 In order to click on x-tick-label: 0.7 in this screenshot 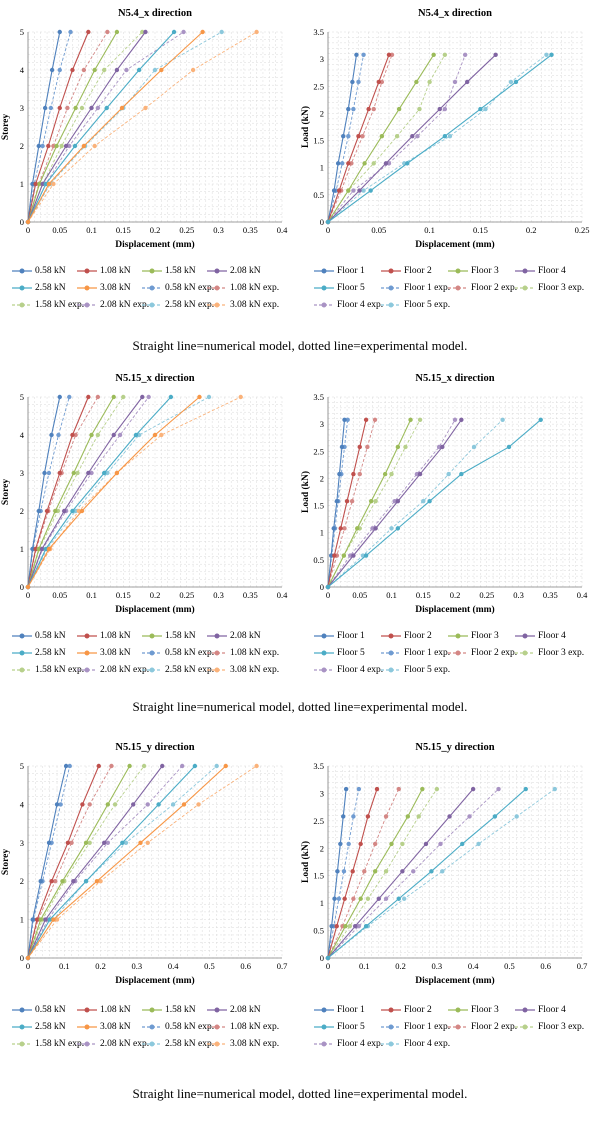, I will do `click(282, 966)`.